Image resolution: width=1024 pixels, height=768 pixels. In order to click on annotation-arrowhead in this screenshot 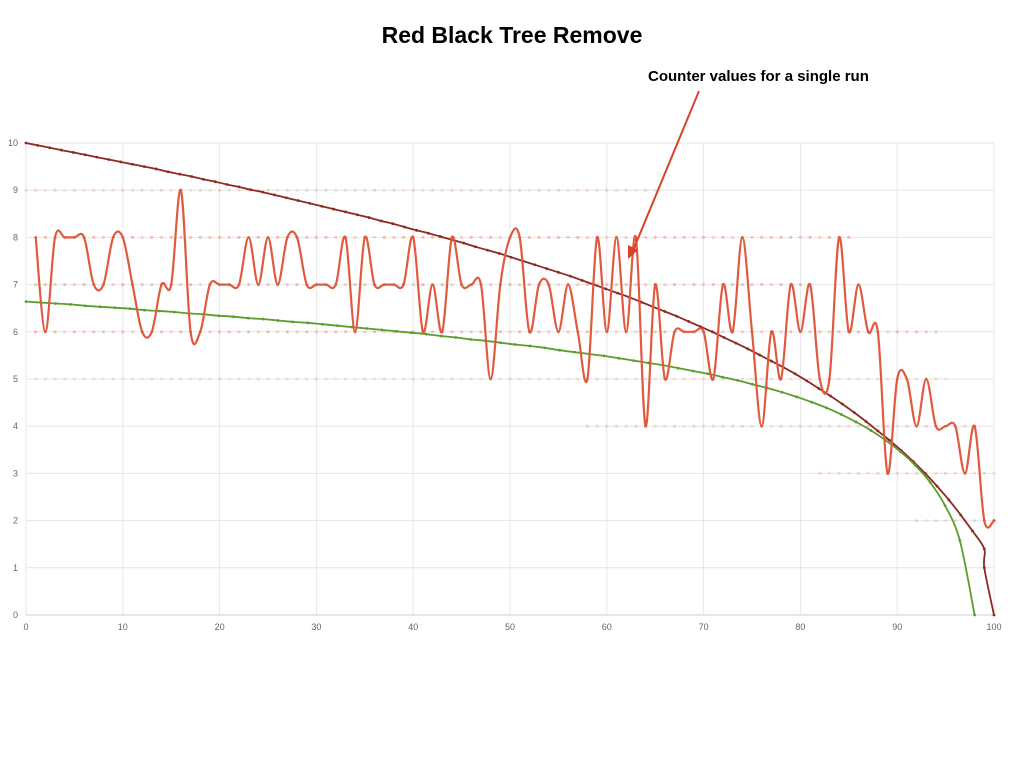, I will do `click(633, 252)`.